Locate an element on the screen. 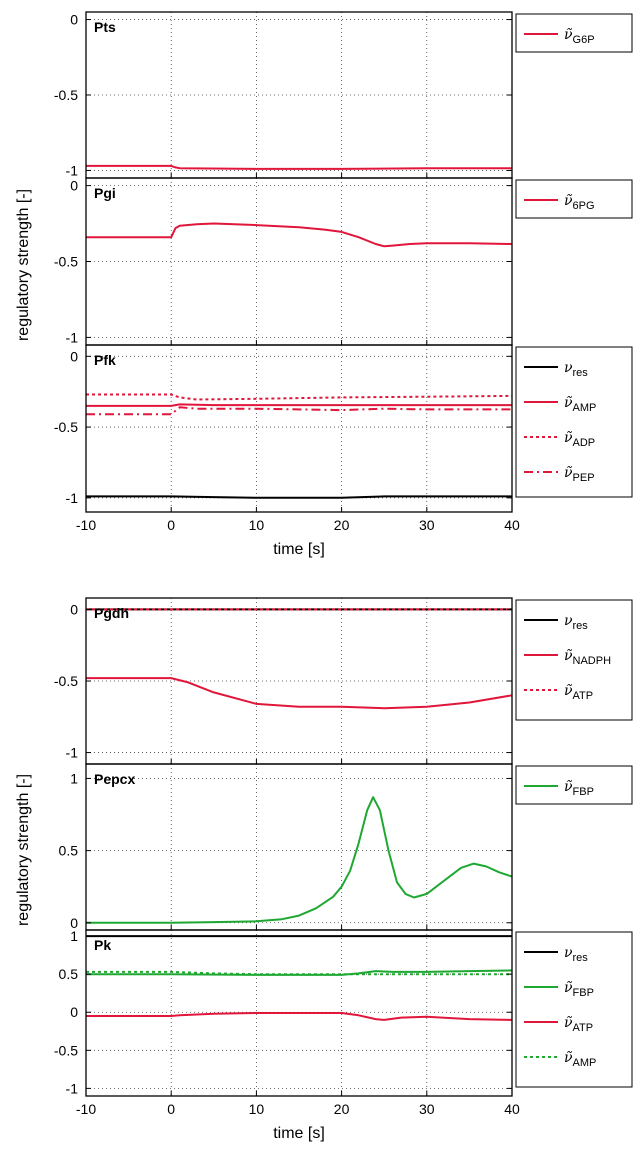  legend-subscript: 6PG is located at coordinates (584, 206).